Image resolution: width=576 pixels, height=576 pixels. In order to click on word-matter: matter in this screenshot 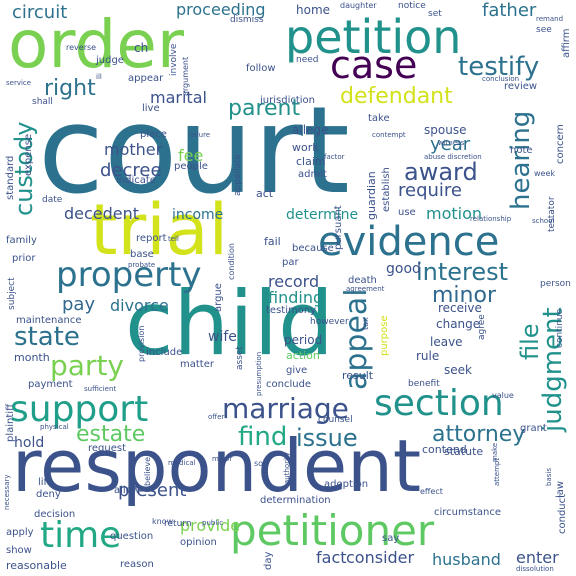, I will do `click(197, 364)`.